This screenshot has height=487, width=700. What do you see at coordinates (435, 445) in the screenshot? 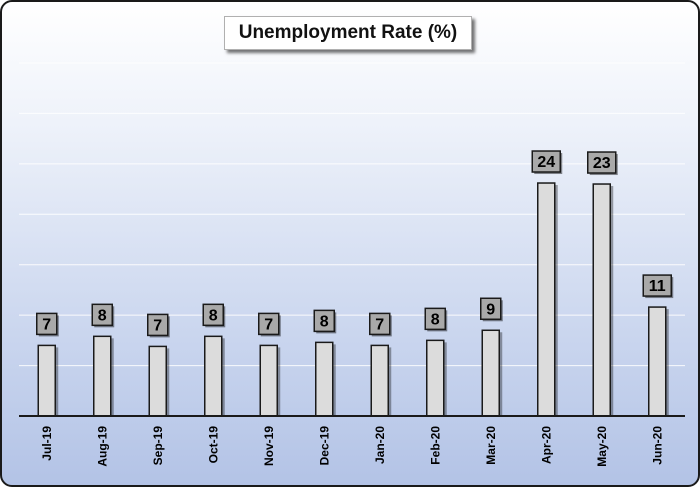
I see `x-tick-label: Feb-20` at bounding box center [435, 445].